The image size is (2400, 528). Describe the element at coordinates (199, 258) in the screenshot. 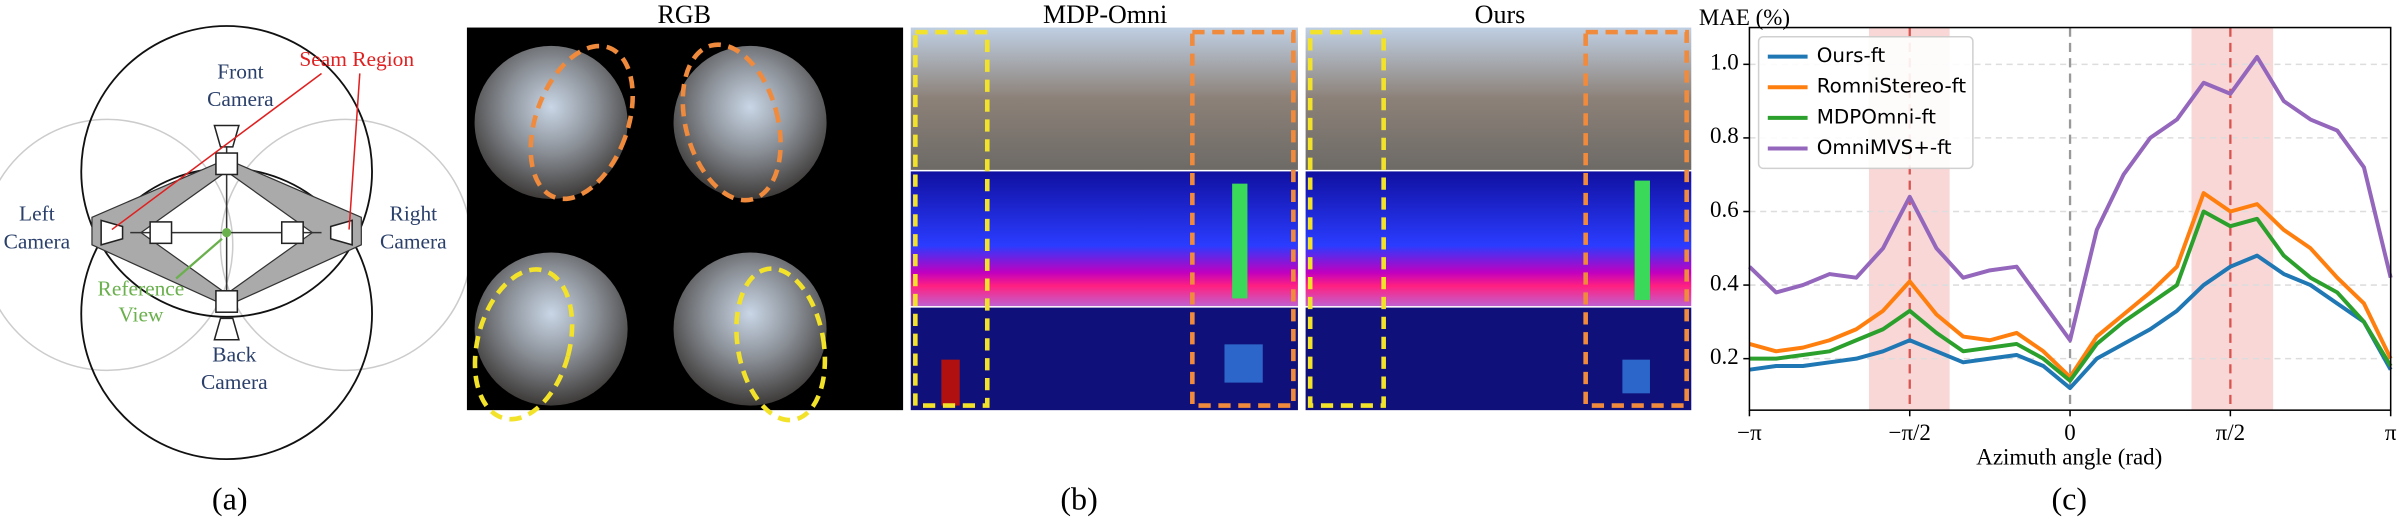

I see `reference-arrow` at that location.